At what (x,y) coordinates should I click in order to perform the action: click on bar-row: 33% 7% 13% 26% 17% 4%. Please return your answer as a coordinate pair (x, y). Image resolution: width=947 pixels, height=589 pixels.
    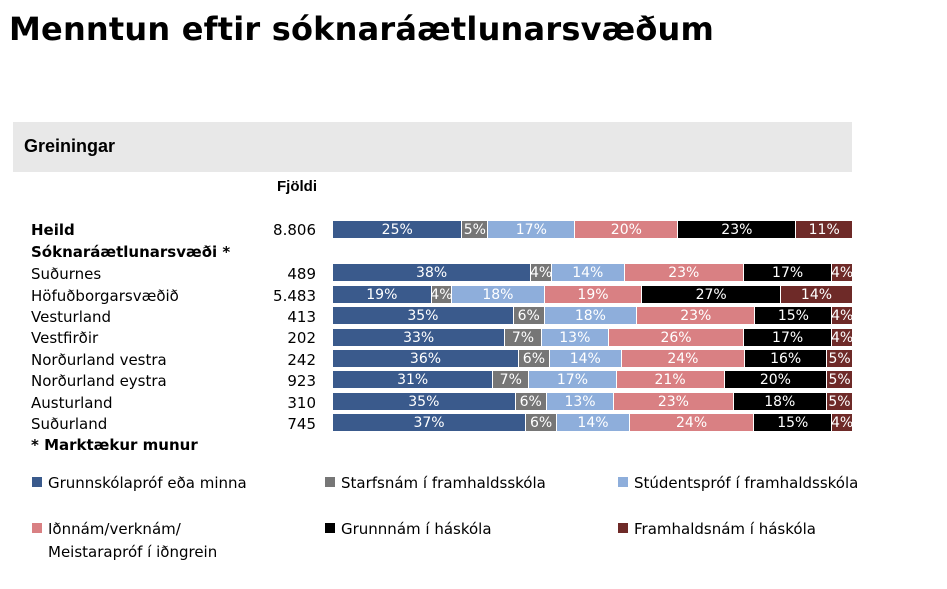
    Looking at the image, I should click on (592, 337).